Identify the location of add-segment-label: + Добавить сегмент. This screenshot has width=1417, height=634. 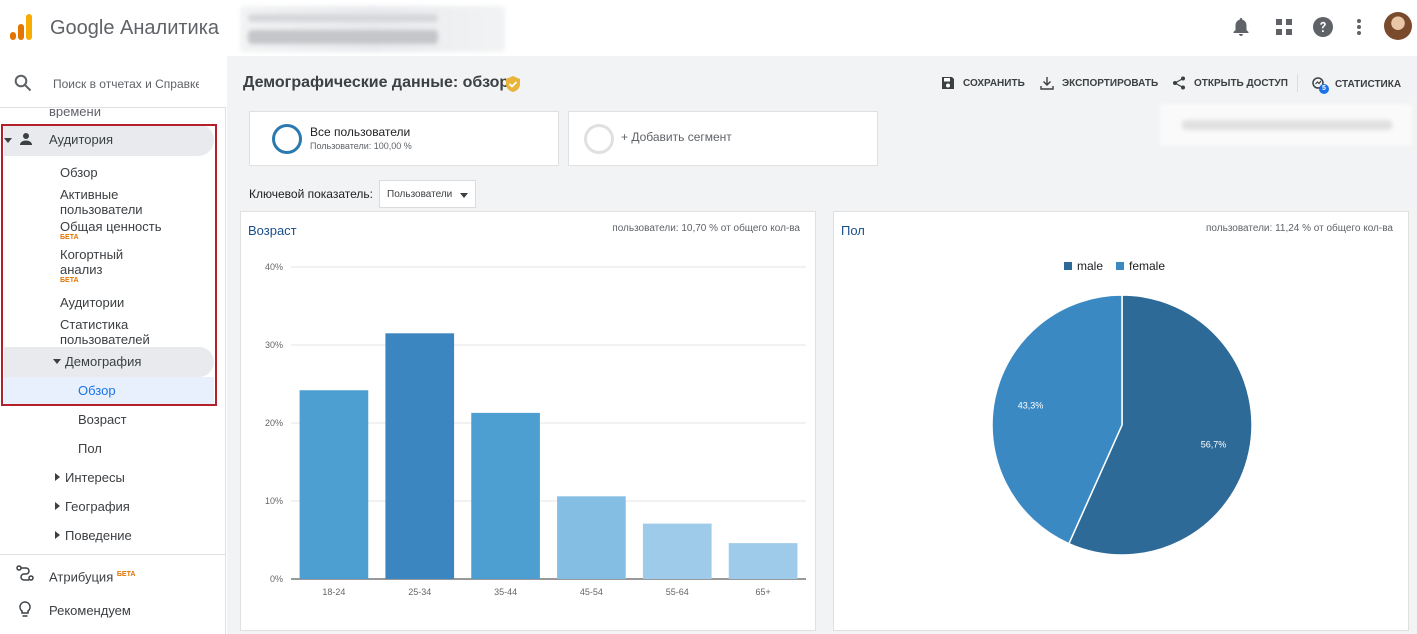
(676, 137).